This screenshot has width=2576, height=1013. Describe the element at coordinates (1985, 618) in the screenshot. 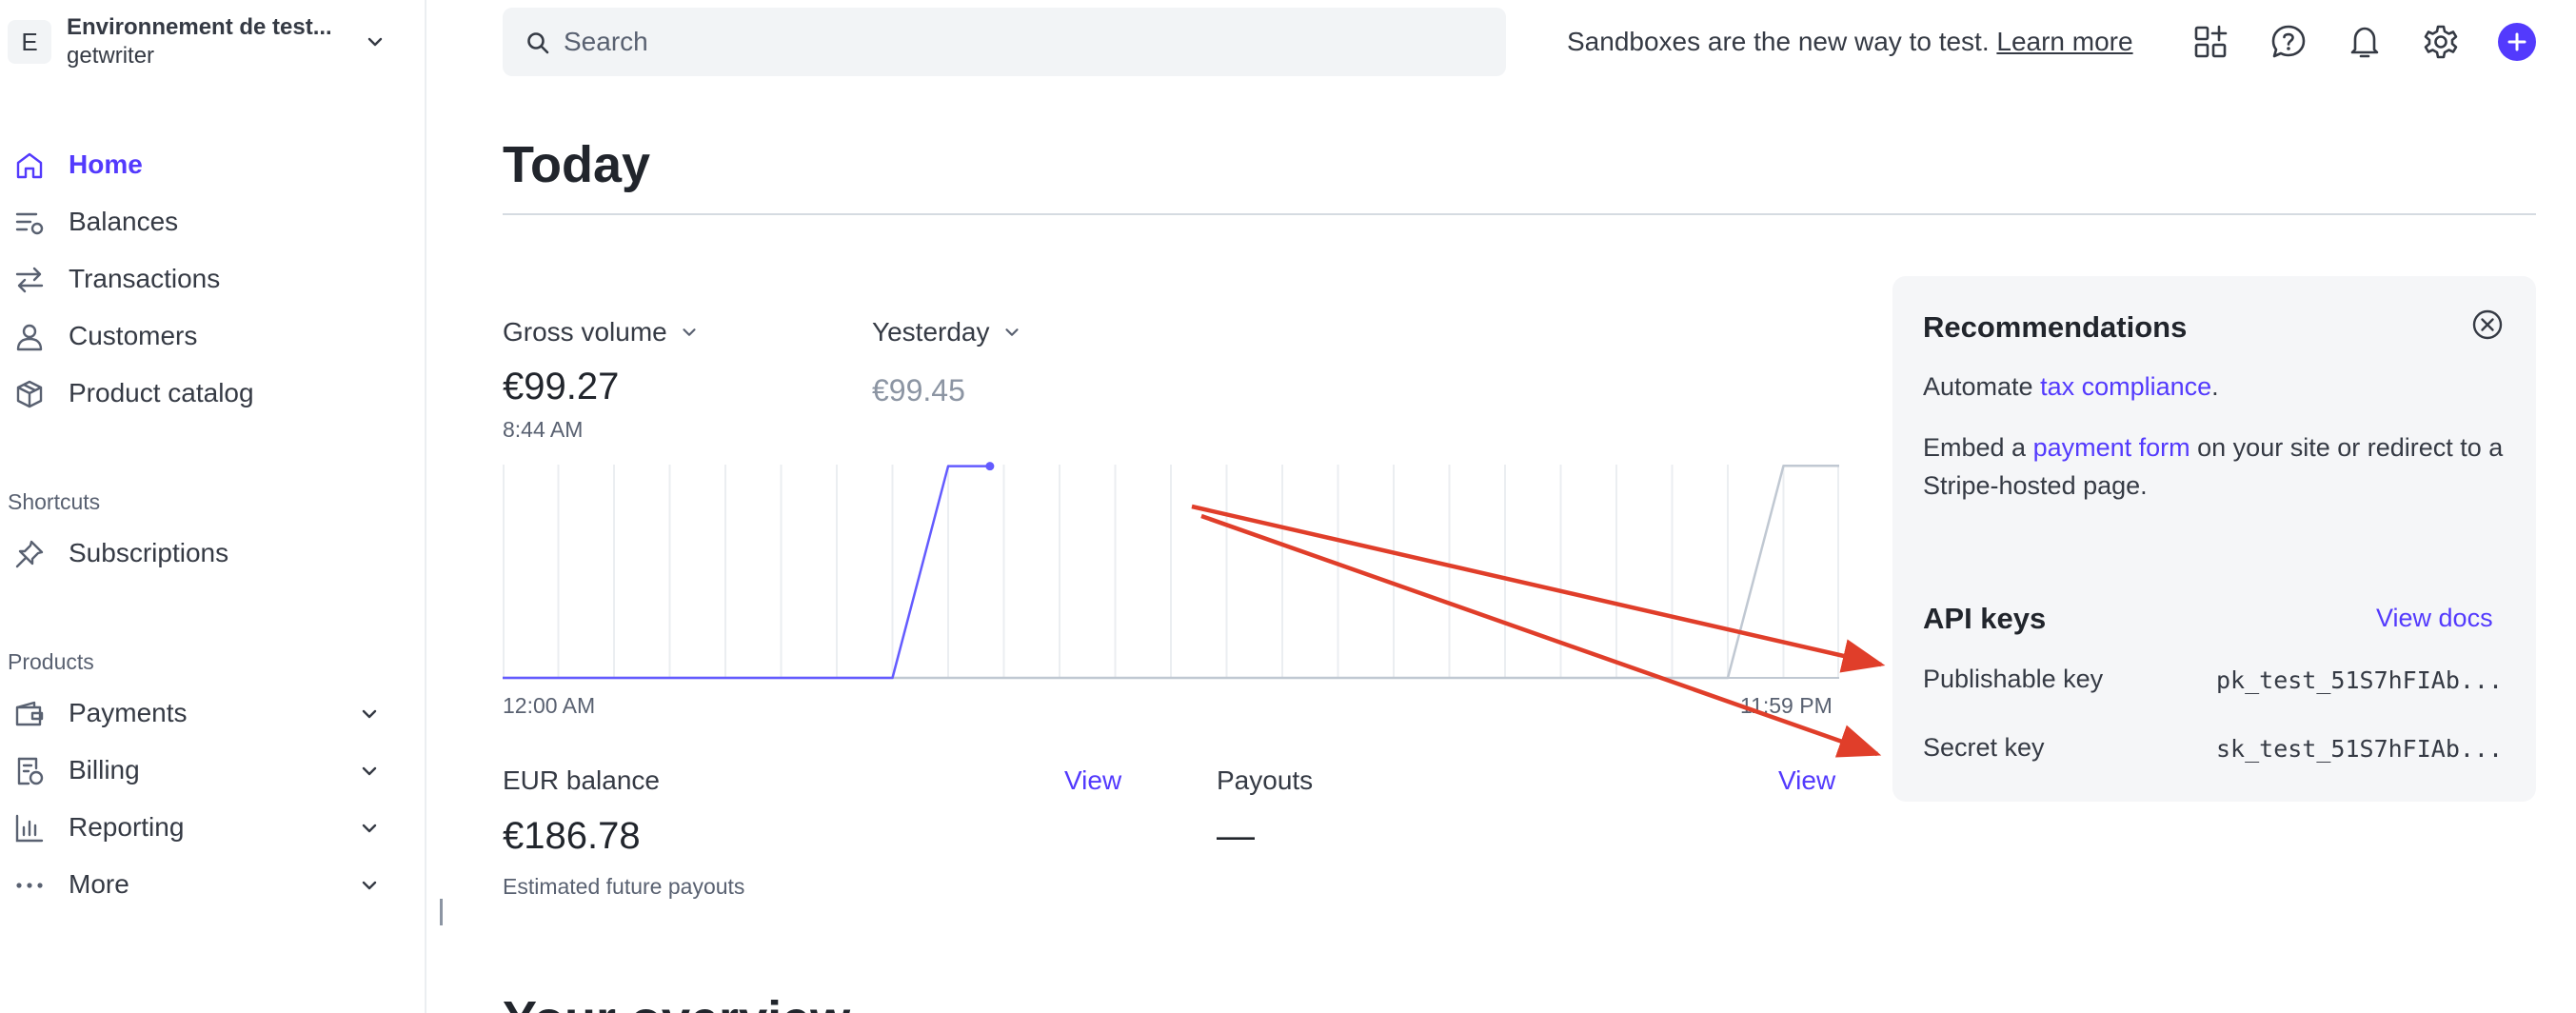

I see `api-keys-title: API keys` at that location.